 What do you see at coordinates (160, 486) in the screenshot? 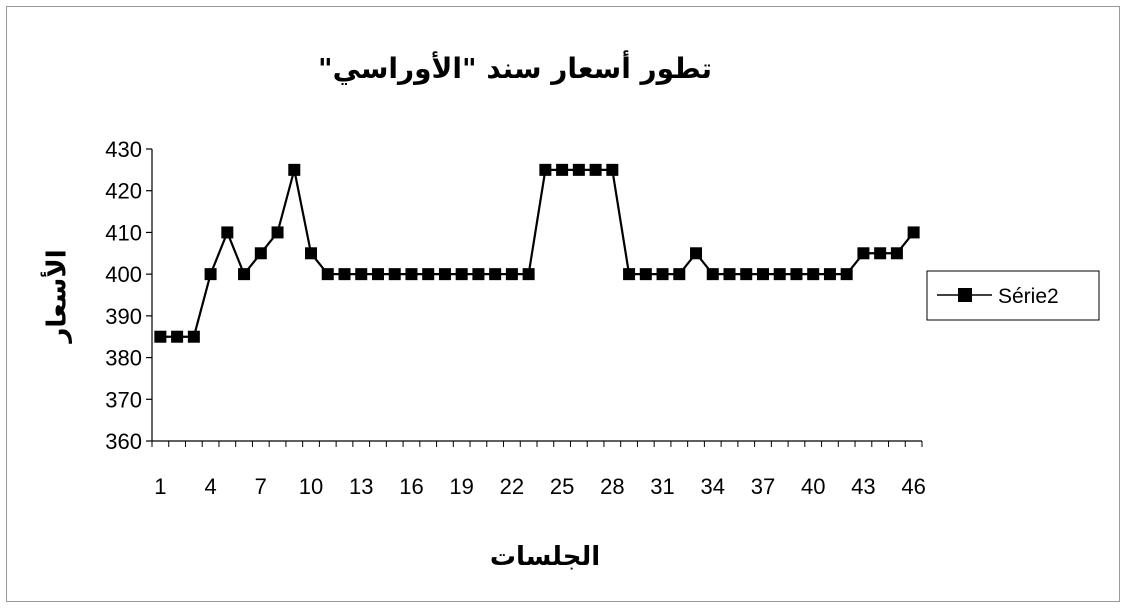
I see `x-tick-label: 1` at bounding box center [160, 486].